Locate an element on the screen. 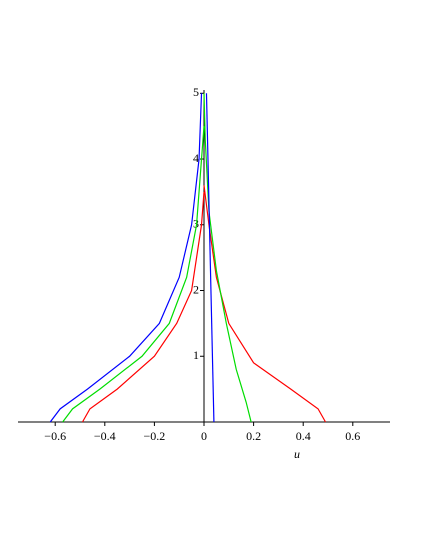 The width and height of the screenshot is (421, 550). x-tick-label: −0.2 is located at coordinates (155, 436).